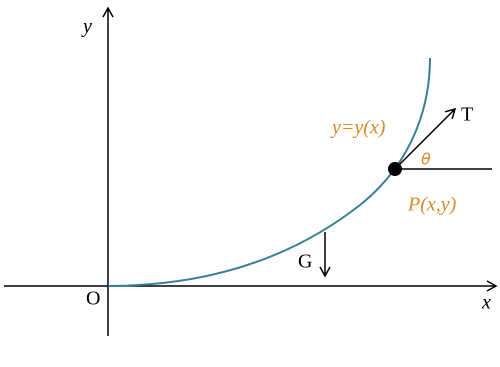 This screenshot has height=367, width=500. Describe the element at coordinates (486, 303) in the screenshot. I see `x-axis-label: x` at that location.